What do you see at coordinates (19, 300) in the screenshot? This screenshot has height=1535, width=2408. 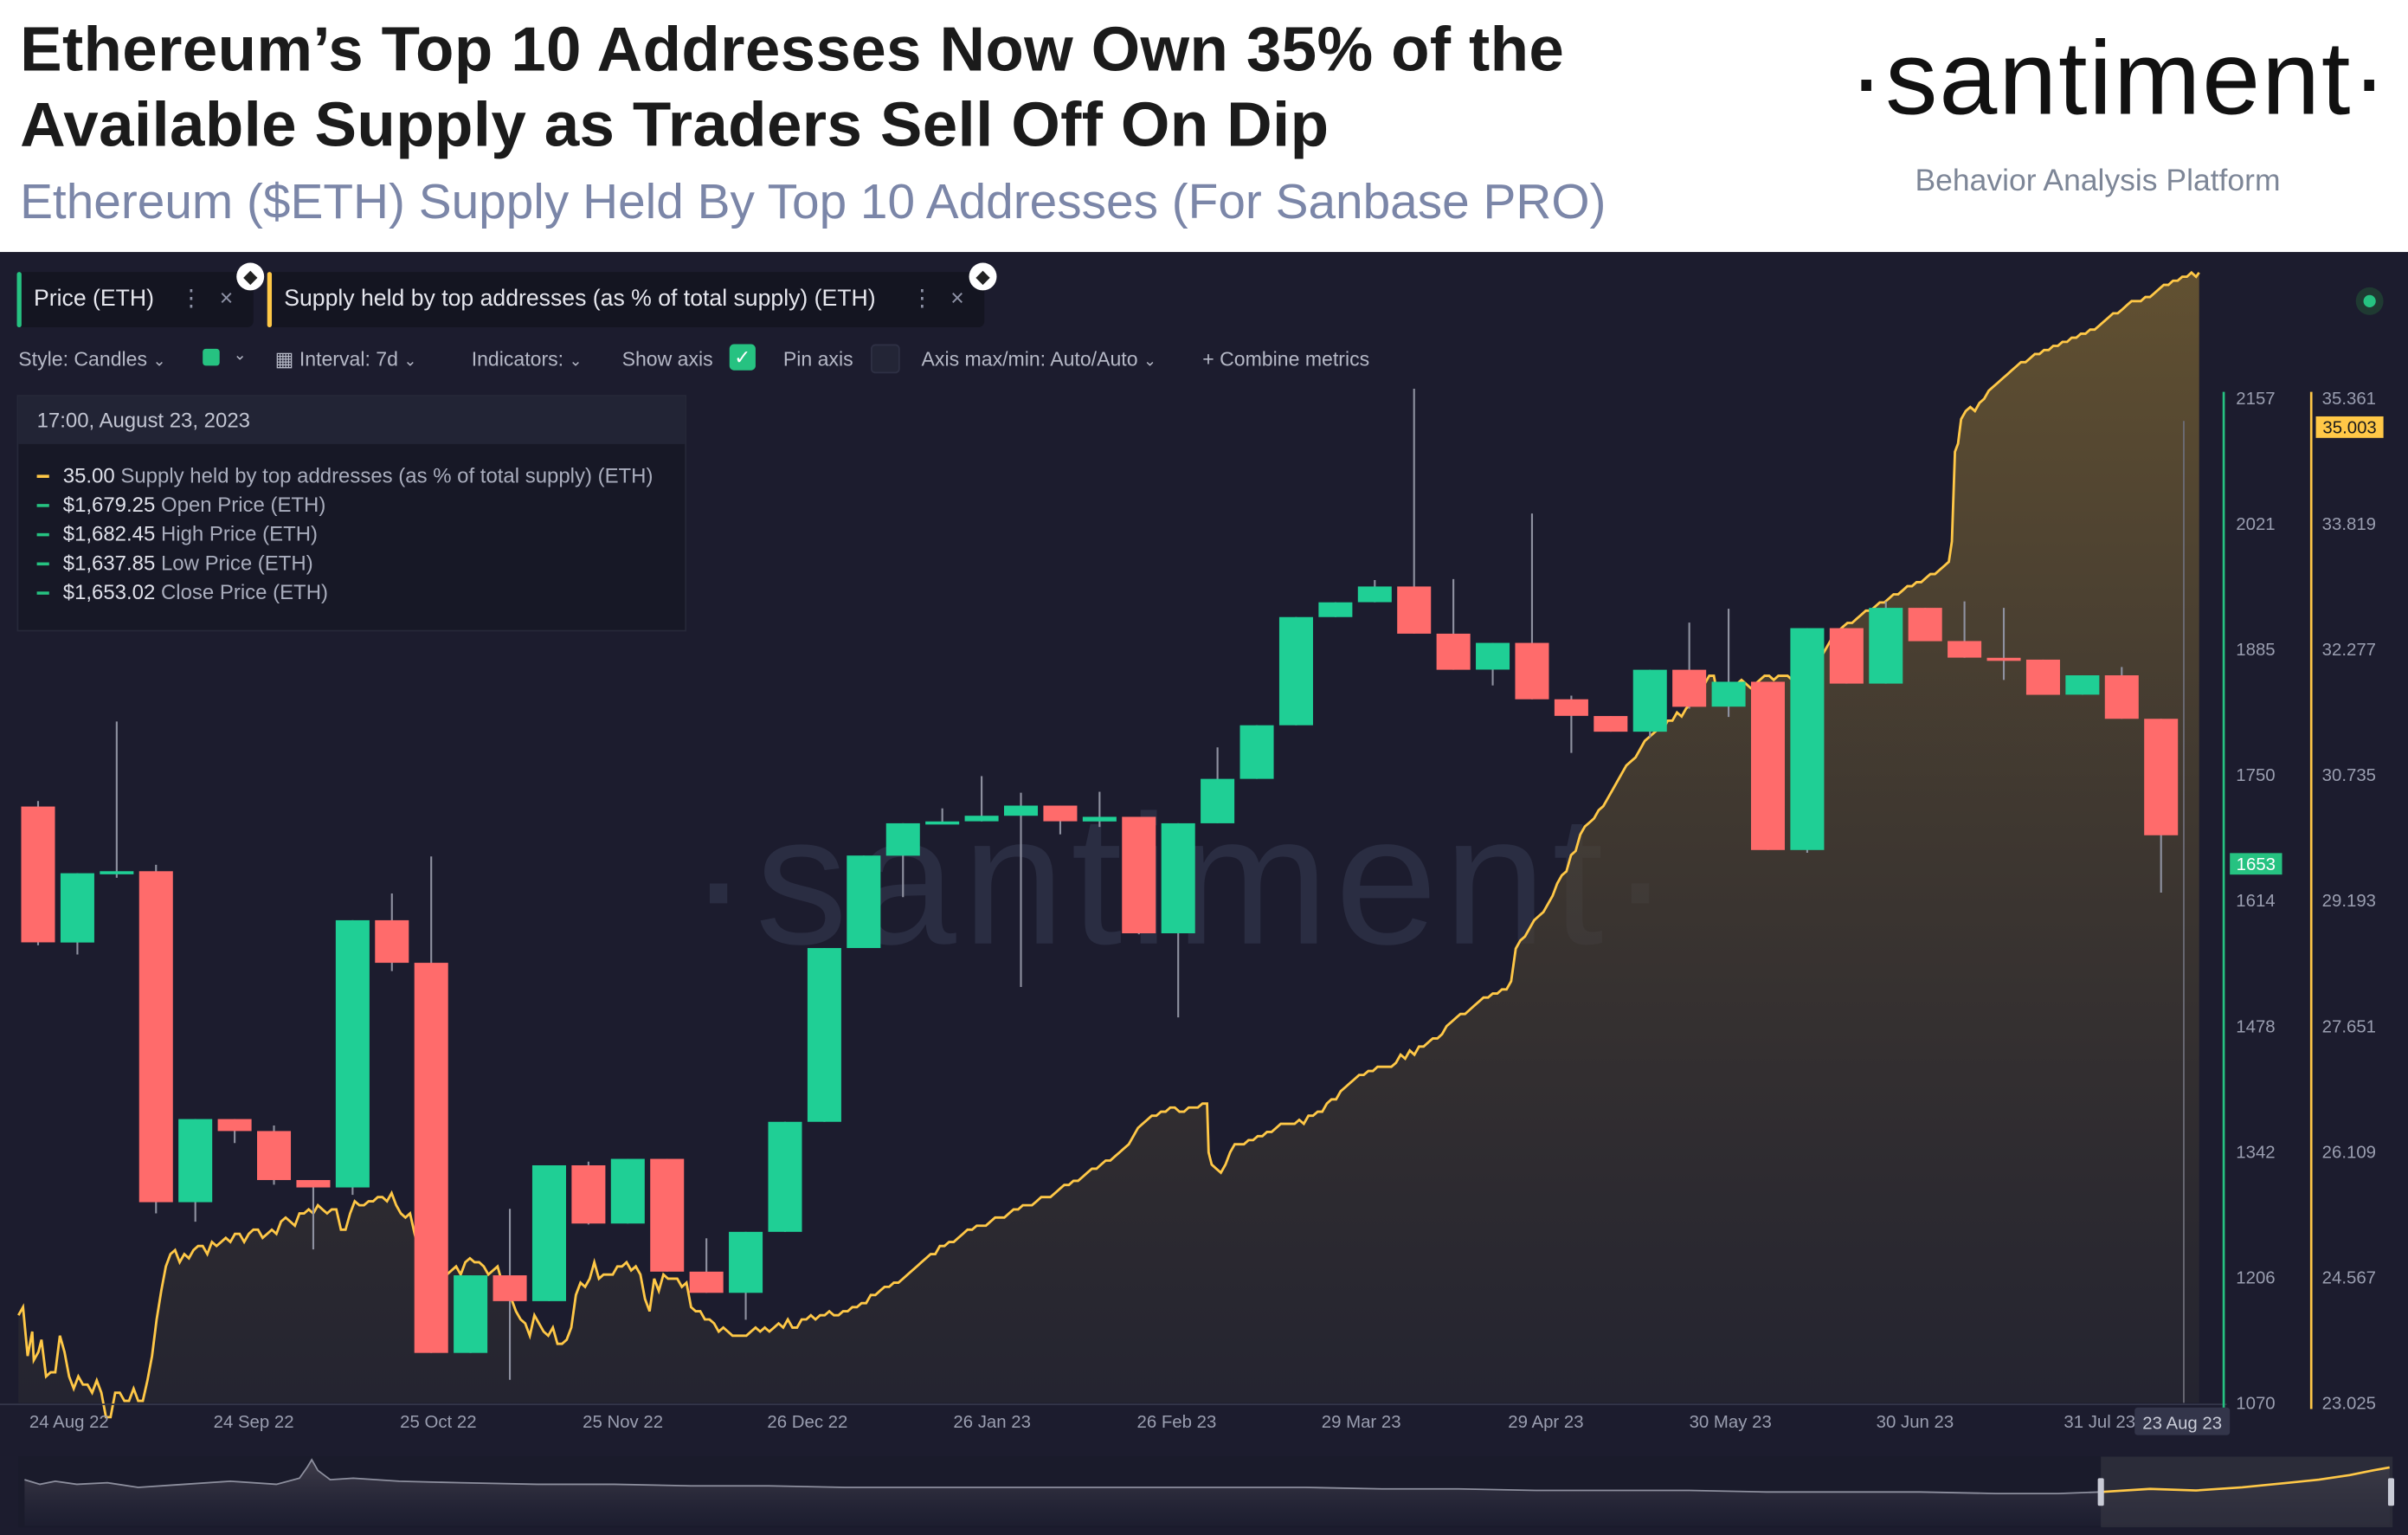 I see `metric-color-bar` at bounding box center [19, 300].